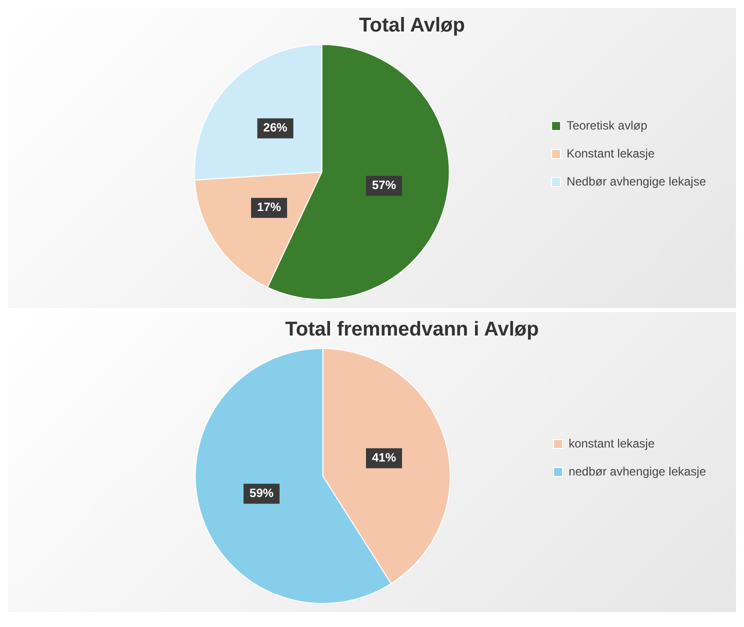 The image size is (744, 627). What do you see at coordinates (412, 329) in the screenshot?
I see `chart-title: Total fremmedvann i Avløp` at bounding box center [412, 329].